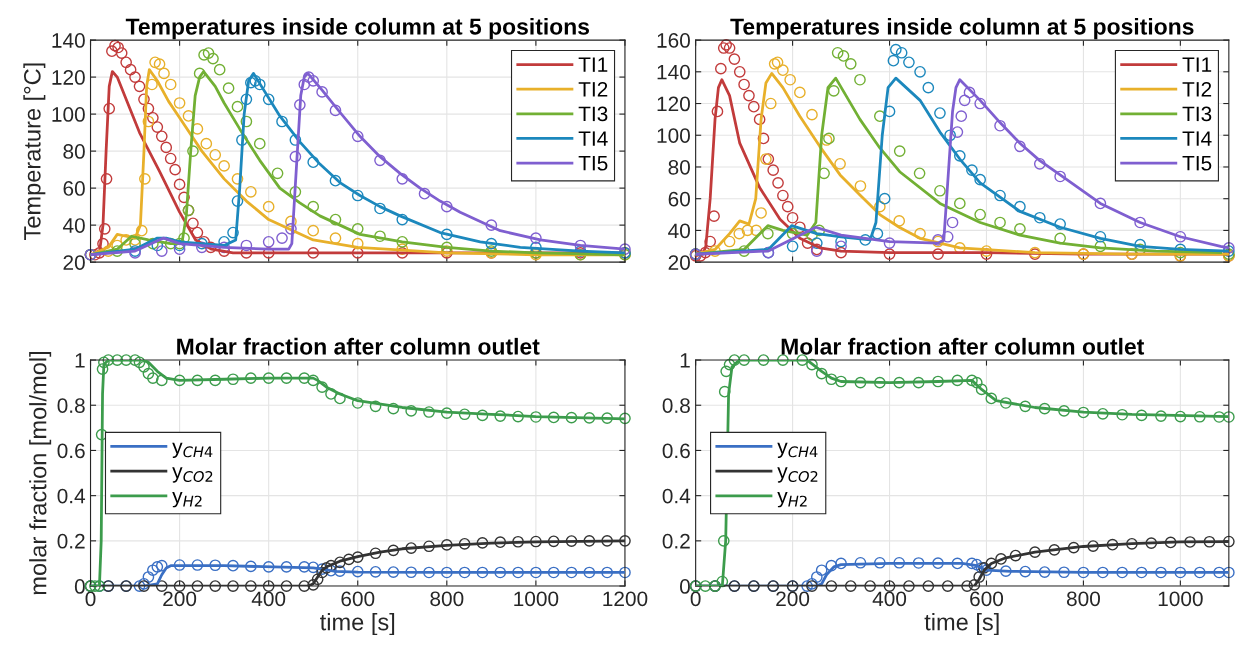 Image resolution: width=1240 pixels, height=657 pixels. Describe the element at coordinates (625, 599) in the screenshot. I see `x-tick-label: 1200` at that location.